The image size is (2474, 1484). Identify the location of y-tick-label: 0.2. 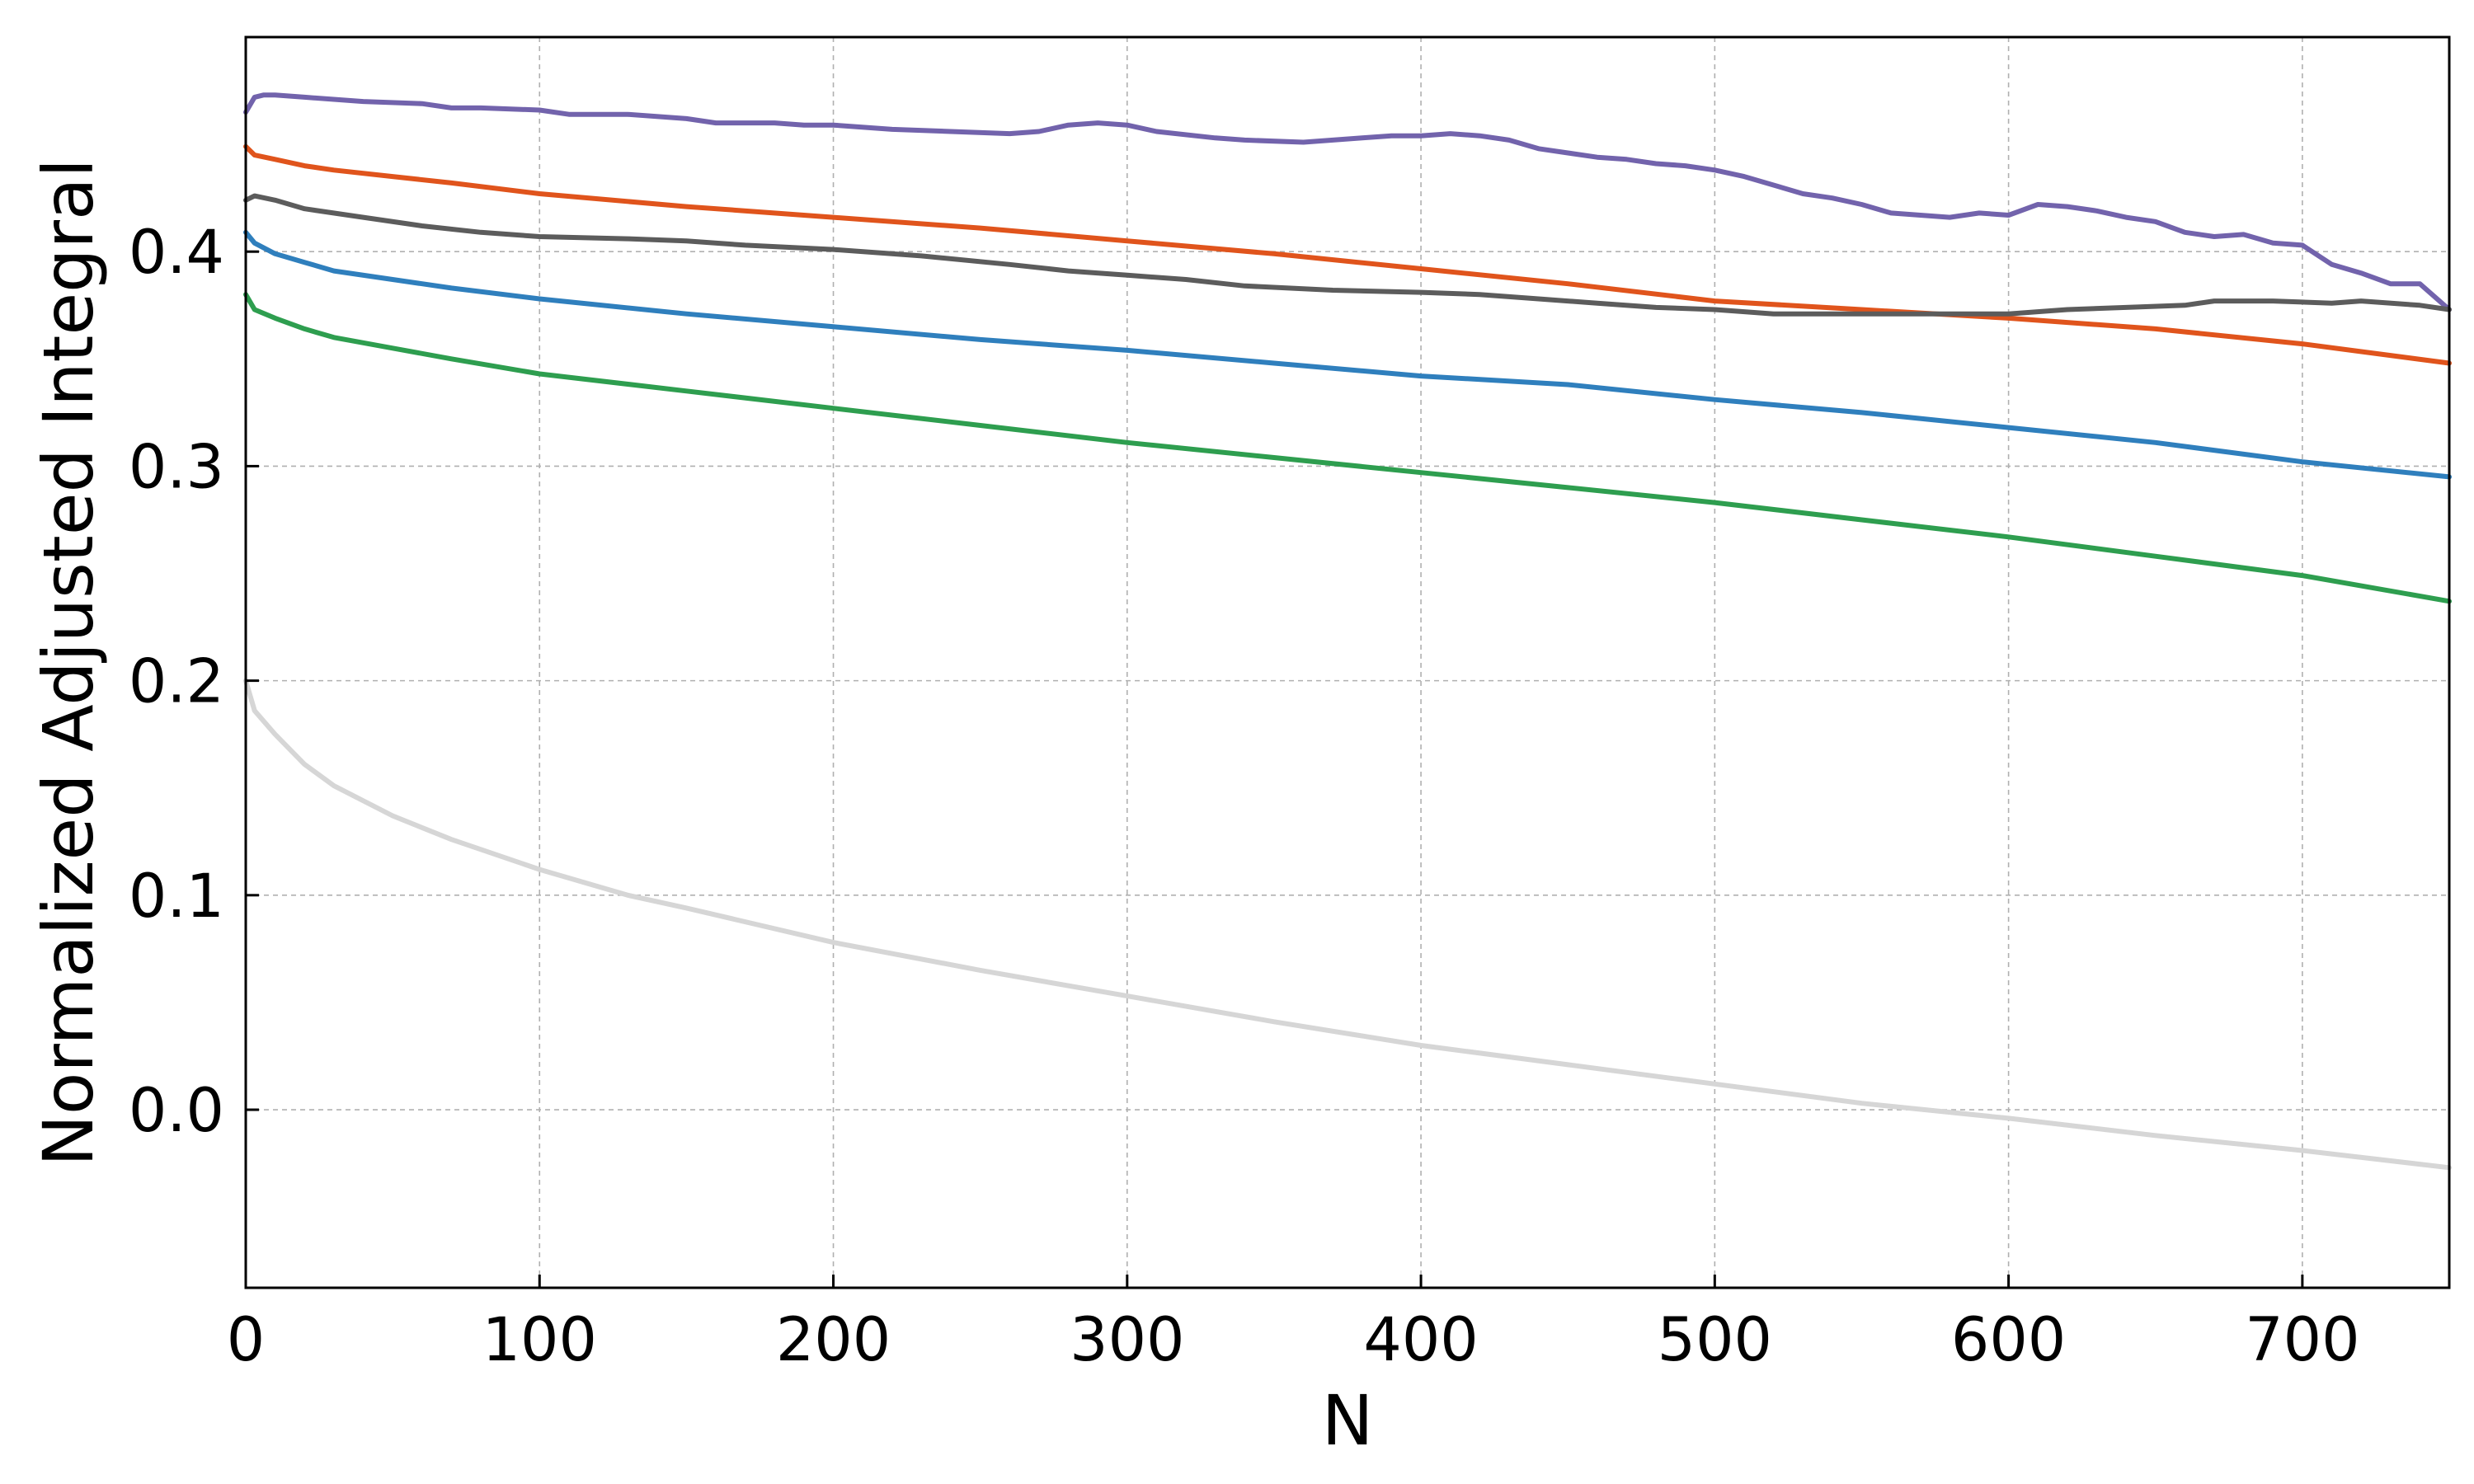
(176, 682).